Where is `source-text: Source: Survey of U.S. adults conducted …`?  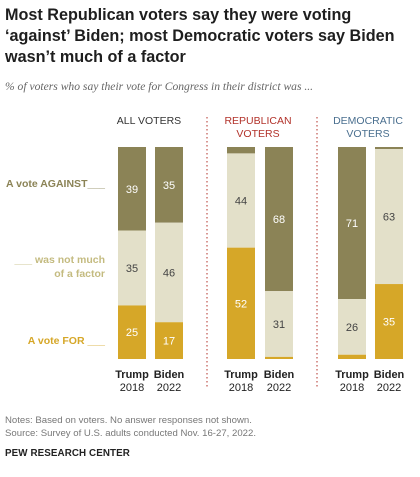 source-text: Source: Survey of U.S. adults conducted … is located at coordinates (131, 433).